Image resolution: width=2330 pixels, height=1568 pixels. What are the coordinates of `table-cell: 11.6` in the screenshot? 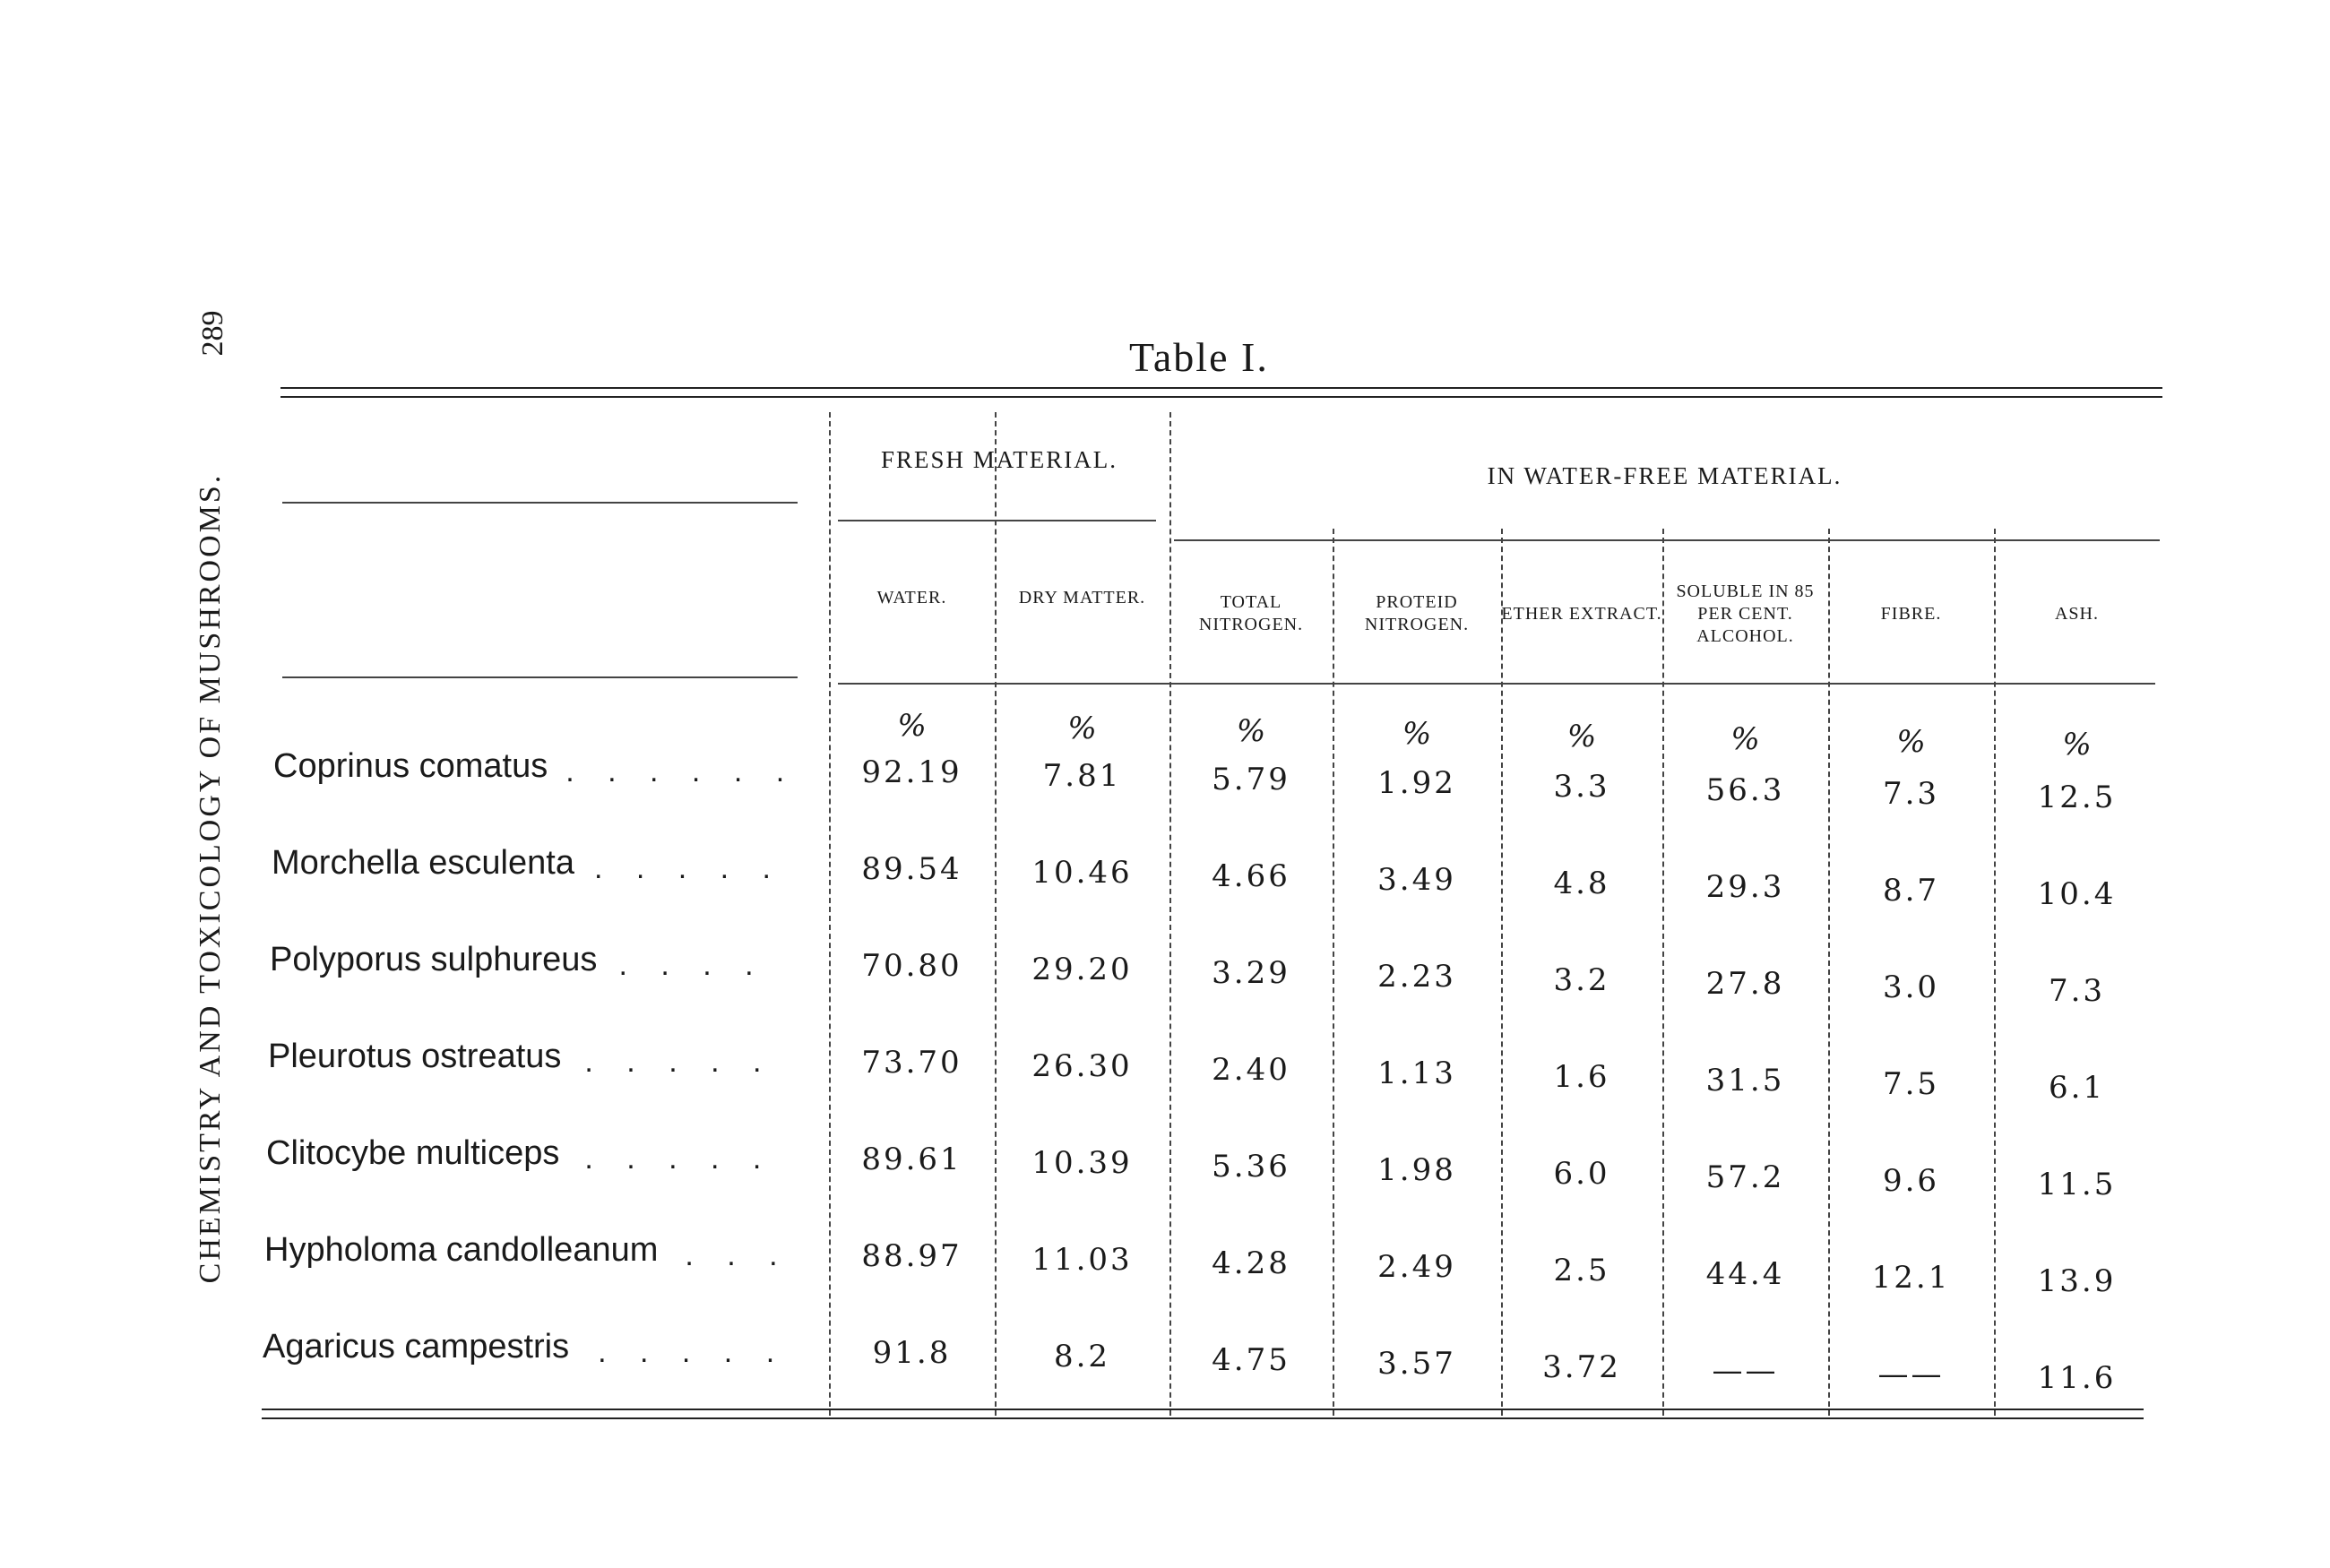 It's located at (2077, 1378).